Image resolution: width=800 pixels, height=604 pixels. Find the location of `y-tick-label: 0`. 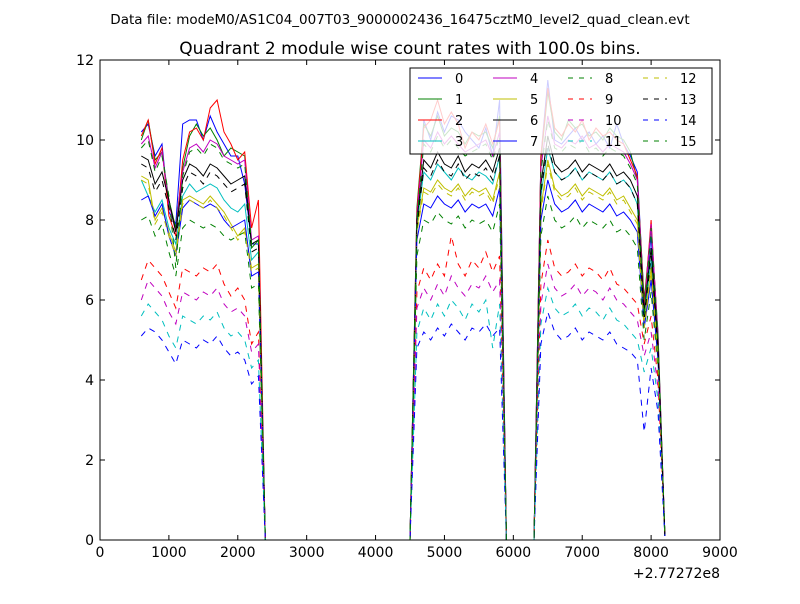

y-tick-label: 0 is located at coordinates (89, 541).